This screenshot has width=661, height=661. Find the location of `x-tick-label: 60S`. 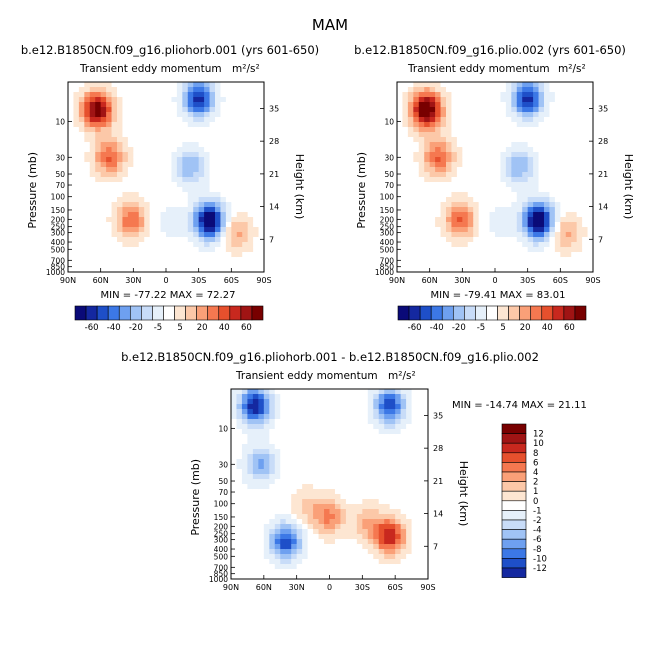

x-tick-label: 60S is located at coordinates (560, 280).